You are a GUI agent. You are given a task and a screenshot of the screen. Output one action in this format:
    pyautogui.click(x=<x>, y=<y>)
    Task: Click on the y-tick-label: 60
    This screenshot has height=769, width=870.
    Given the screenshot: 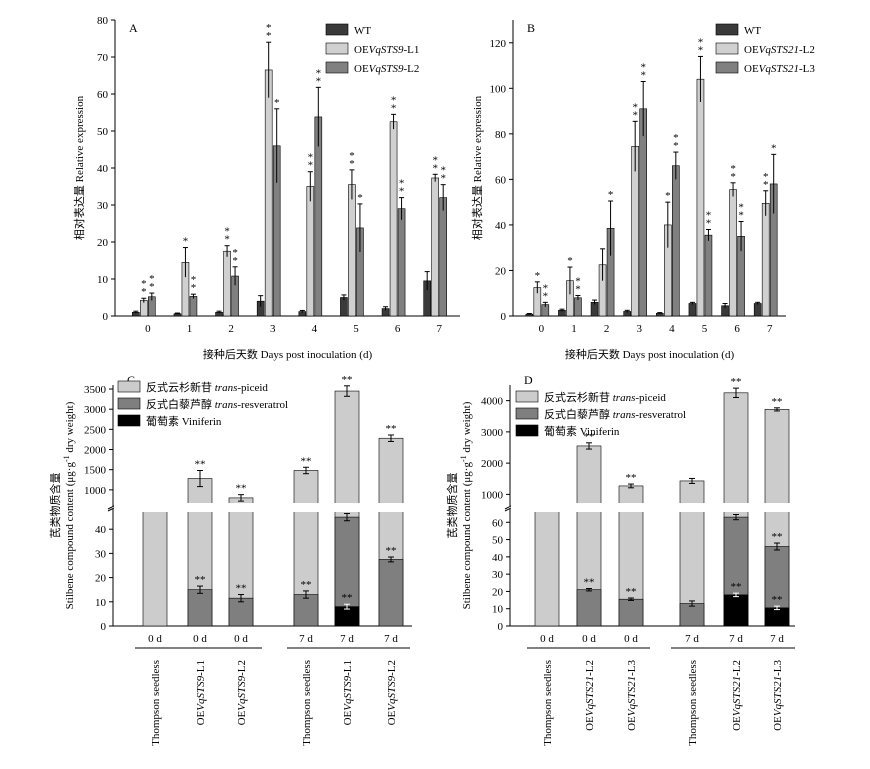 What is the action you would take?
    pyautogui.click(x=498, y=523)
    